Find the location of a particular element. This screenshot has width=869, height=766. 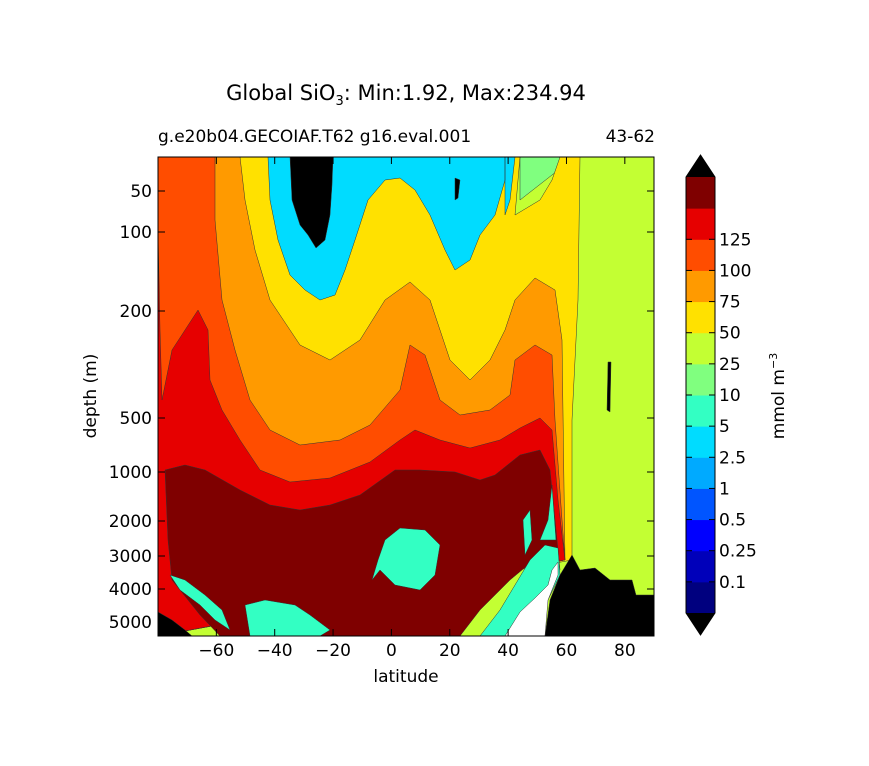

chart-subtitle-right: 43-62 is located at coordinates (630, 137).